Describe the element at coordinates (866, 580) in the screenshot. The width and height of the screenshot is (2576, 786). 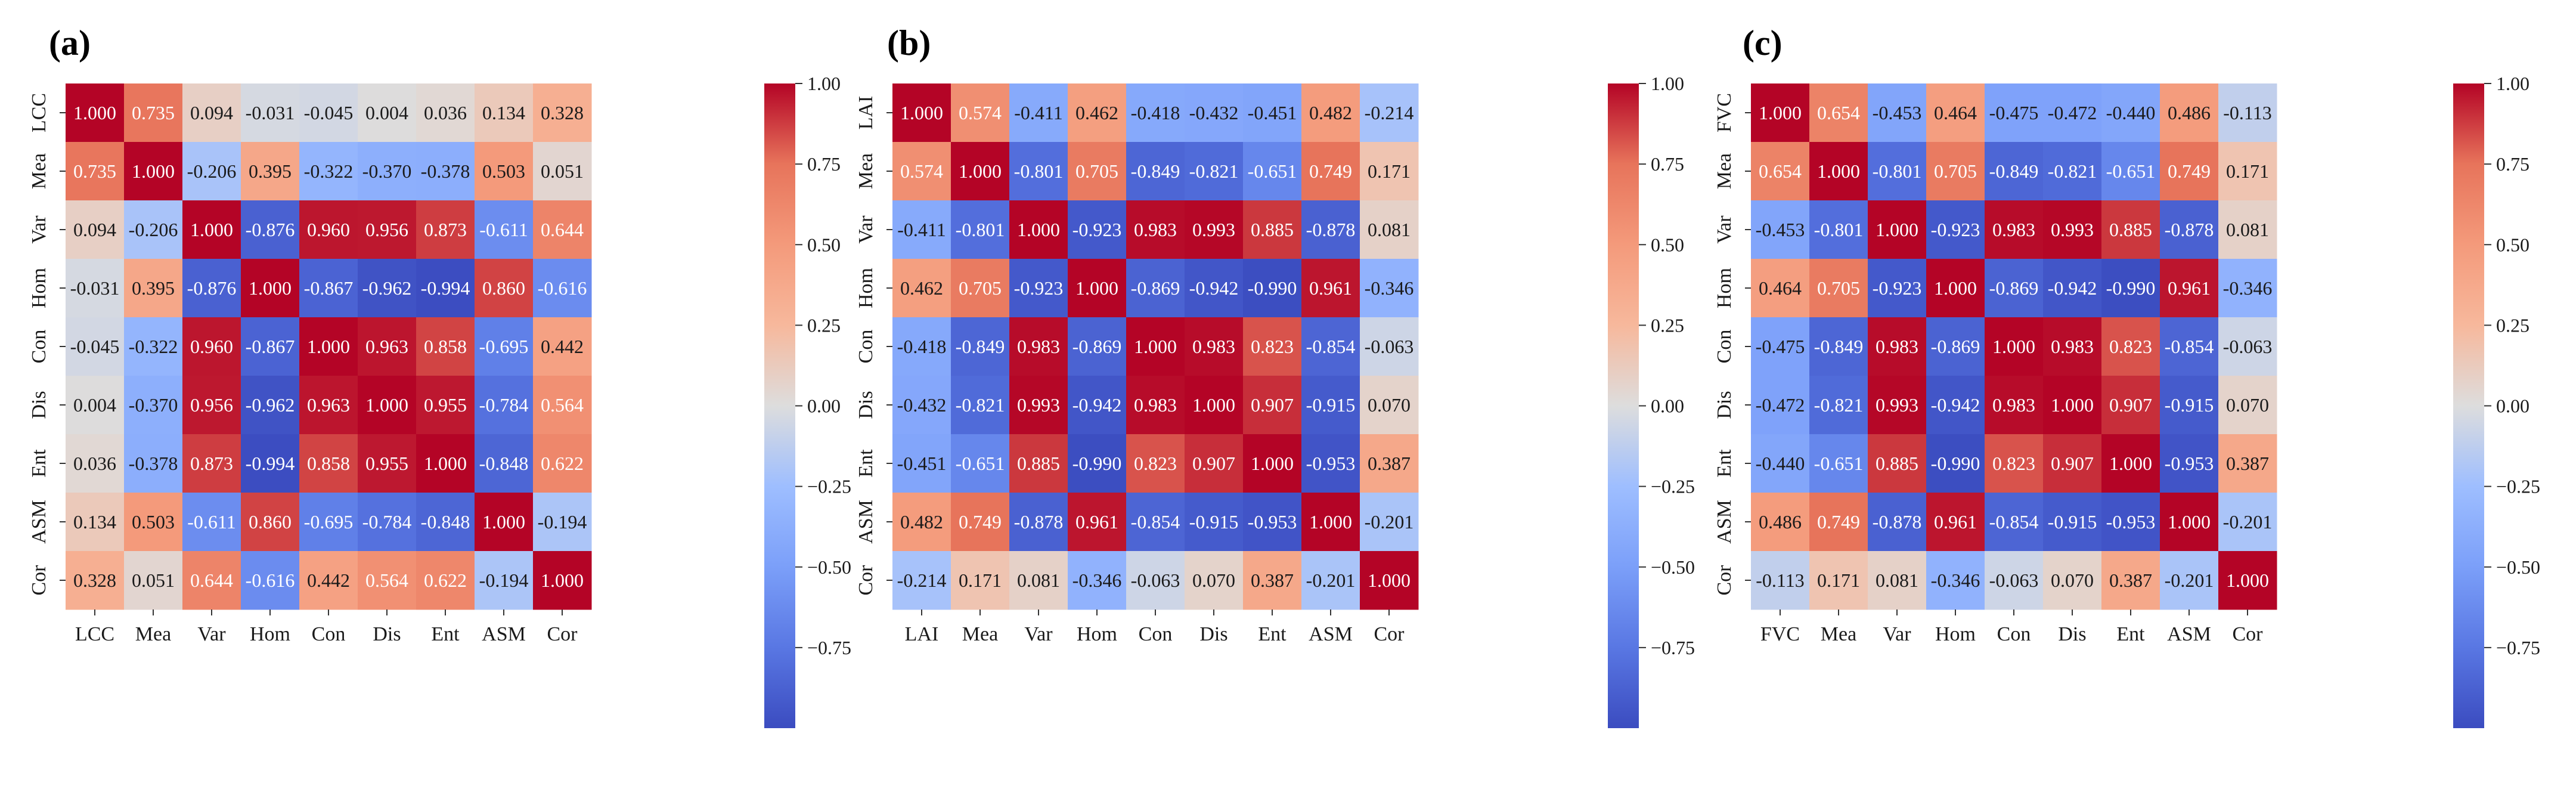
I see `y-tick-label: Cor` at that location.